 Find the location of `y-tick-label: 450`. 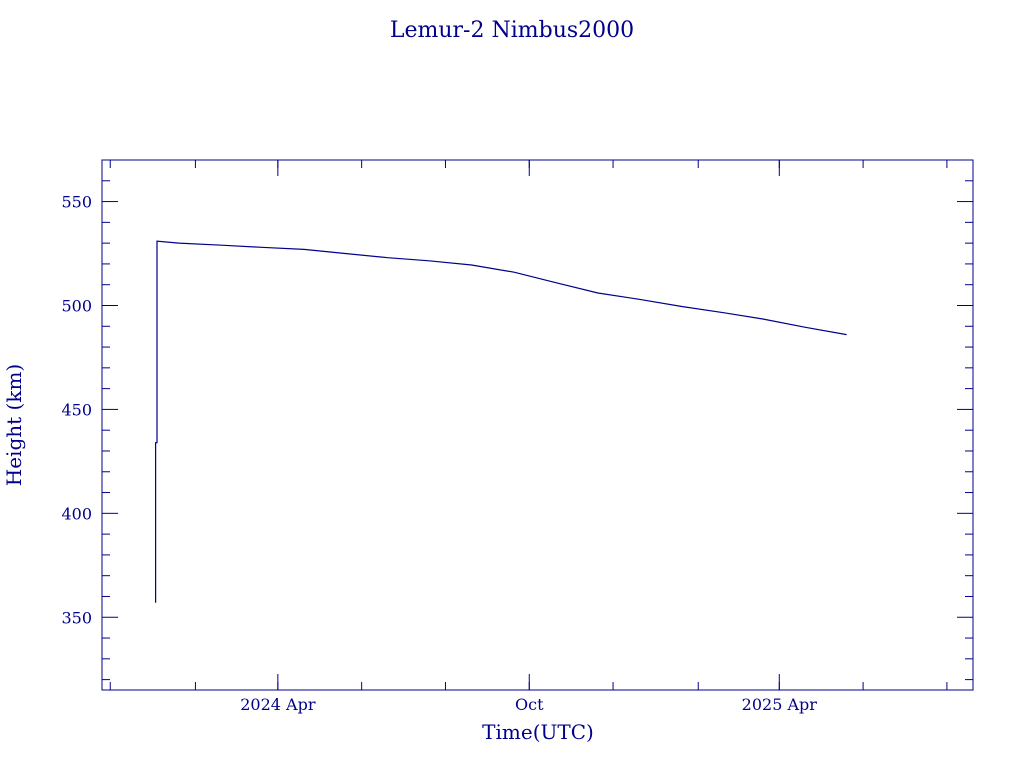

y-tick-label: 450 is located at coordinates (76, 409).